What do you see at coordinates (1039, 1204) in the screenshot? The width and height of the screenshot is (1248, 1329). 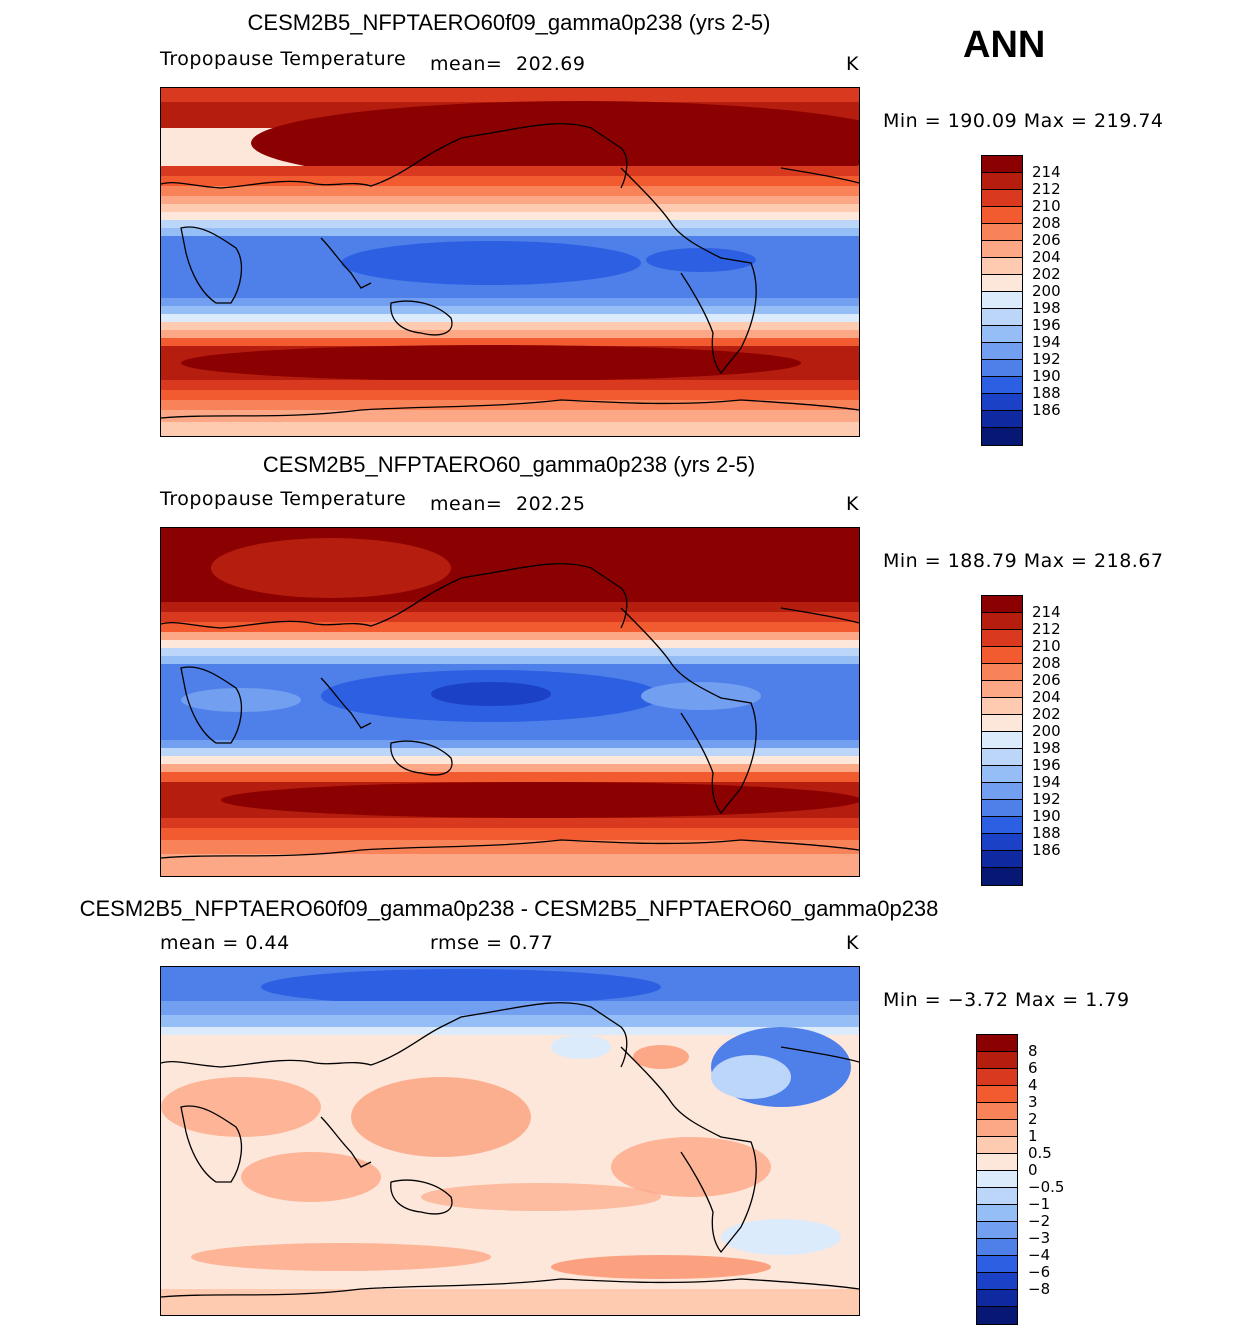 I see `colorbar-label: −1` at bounding box center [1039, 1204].